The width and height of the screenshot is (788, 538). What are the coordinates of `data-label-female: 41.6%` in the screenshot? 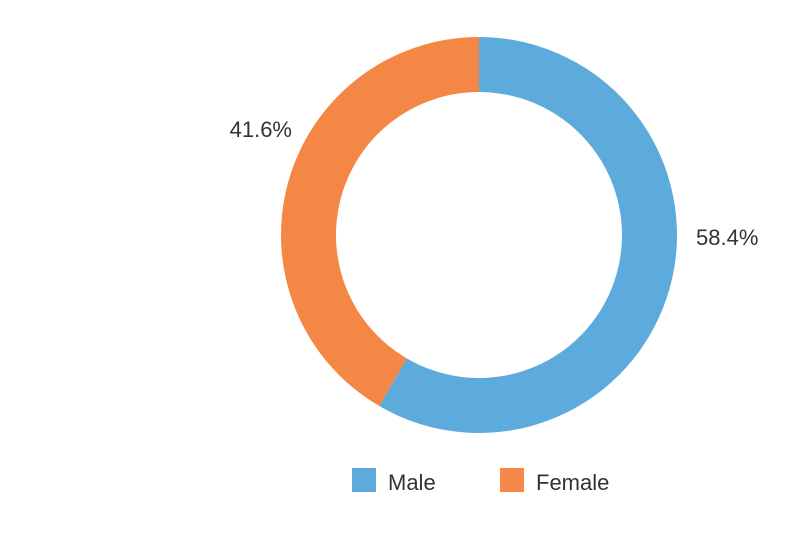 It's located at (261, 129).